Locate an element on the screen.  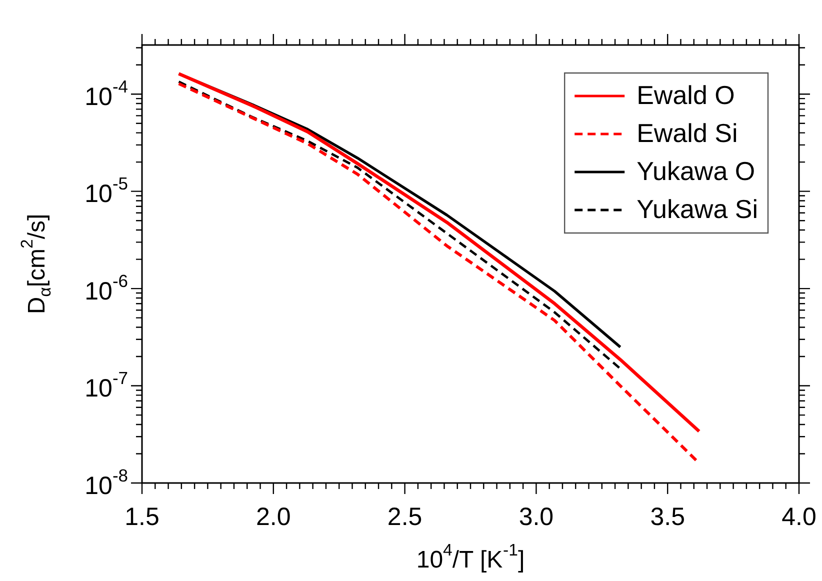
legend-label: Ewald Si is located at coordinates (687, 133).